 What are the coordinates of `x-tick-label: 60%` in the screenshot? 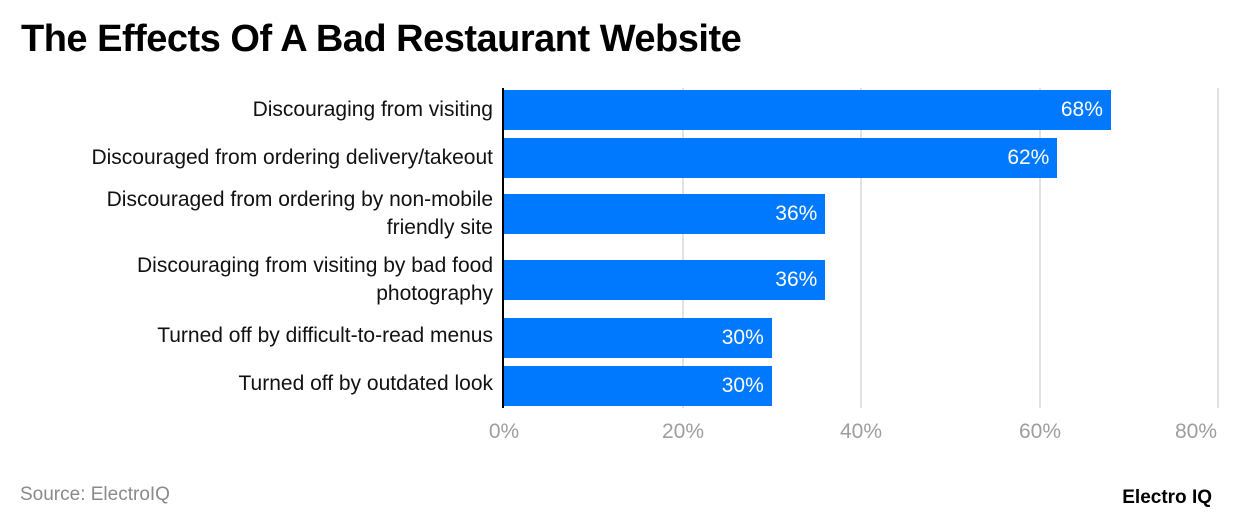 It's located at (1040, 431).